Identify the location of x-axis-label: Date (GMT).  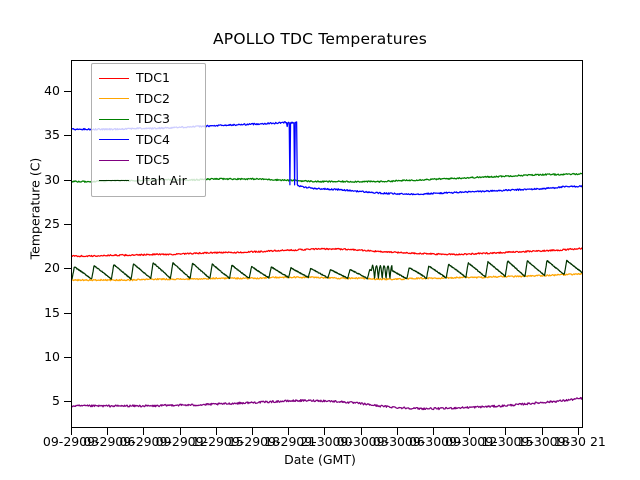
(320, 459).